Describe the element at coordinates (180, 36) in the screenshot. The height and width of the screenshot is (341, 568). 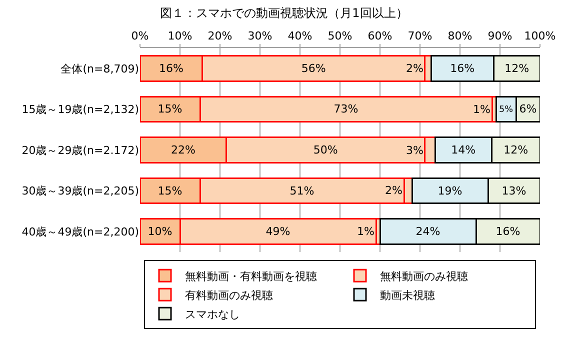
I see `x-tick-label: 10%` at that location.